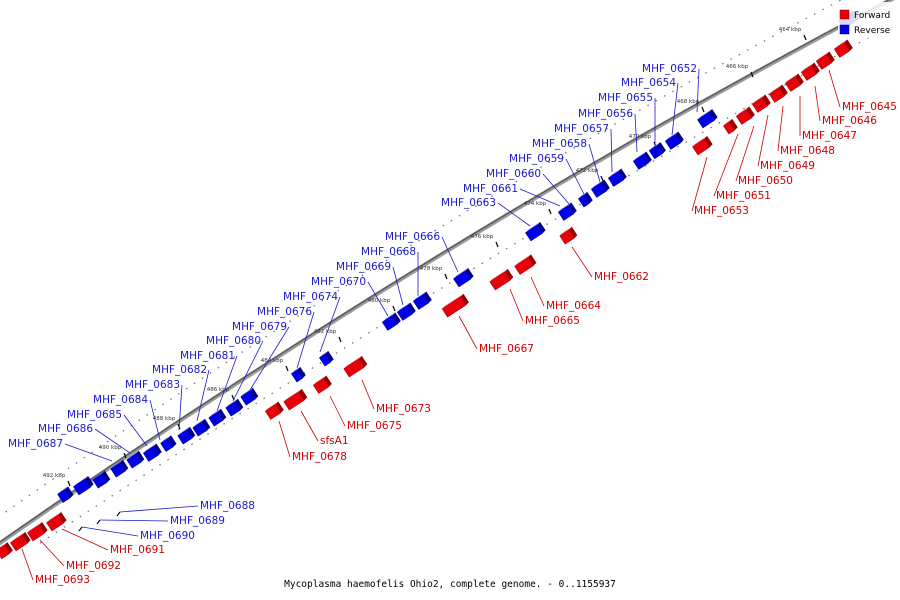 Image resolution: width=900 pixels, height=600 pixels. What do you see at coordinates (506, 349) in the screenshot?
I see `gene-label-mhf-0667: MHF_0667` at bounding box center [506, 349].